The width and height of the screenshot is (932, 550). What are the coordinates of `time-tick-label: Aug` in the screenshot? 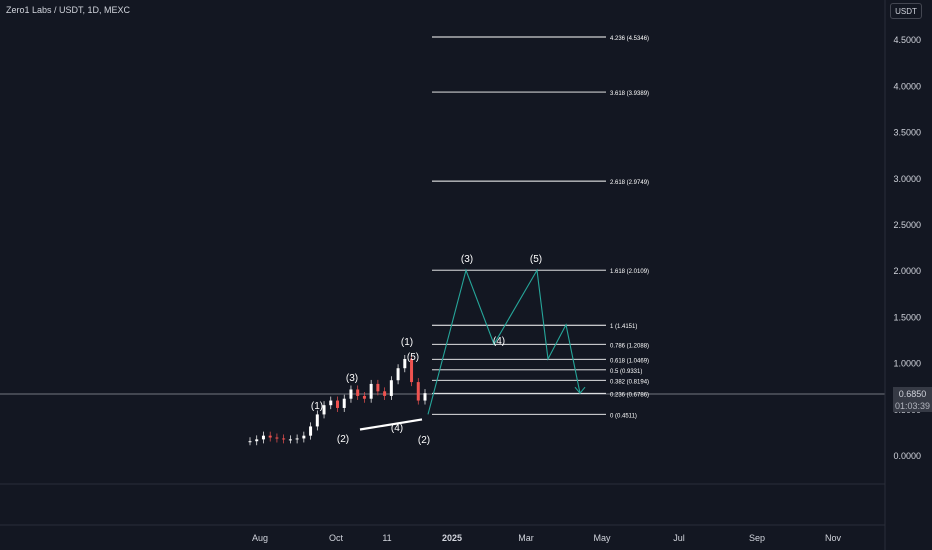 It's located at (260, 538).